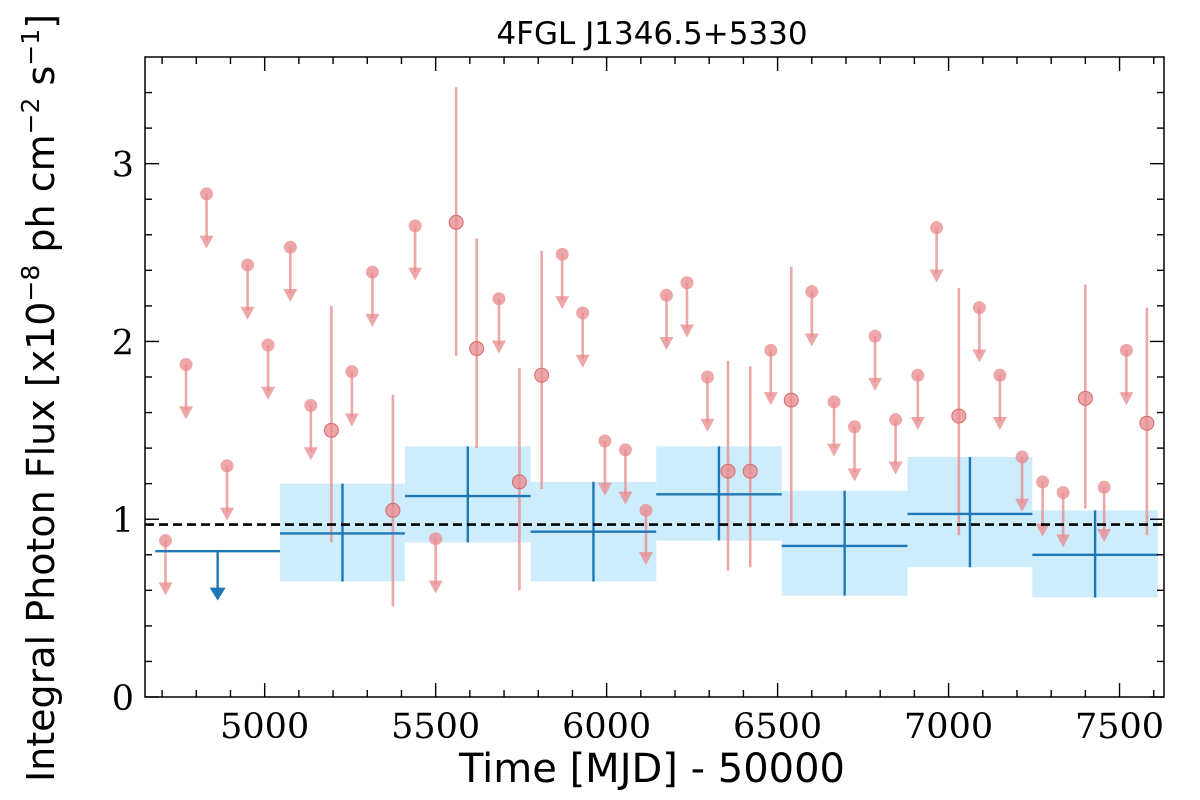  What do you see at coordinates (123, 699) in the screenshot?
I see `y-tick-label: 0` at bounding box center [123, 699].